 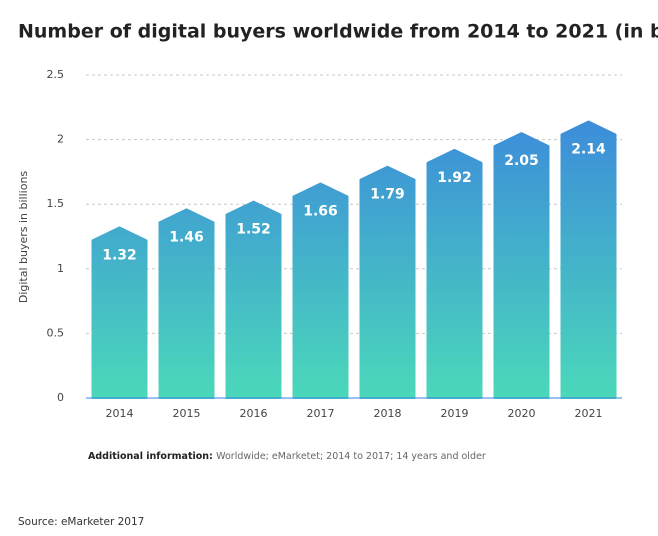 I want to click on y-tick-label: 1, so click(x=60, y=268).